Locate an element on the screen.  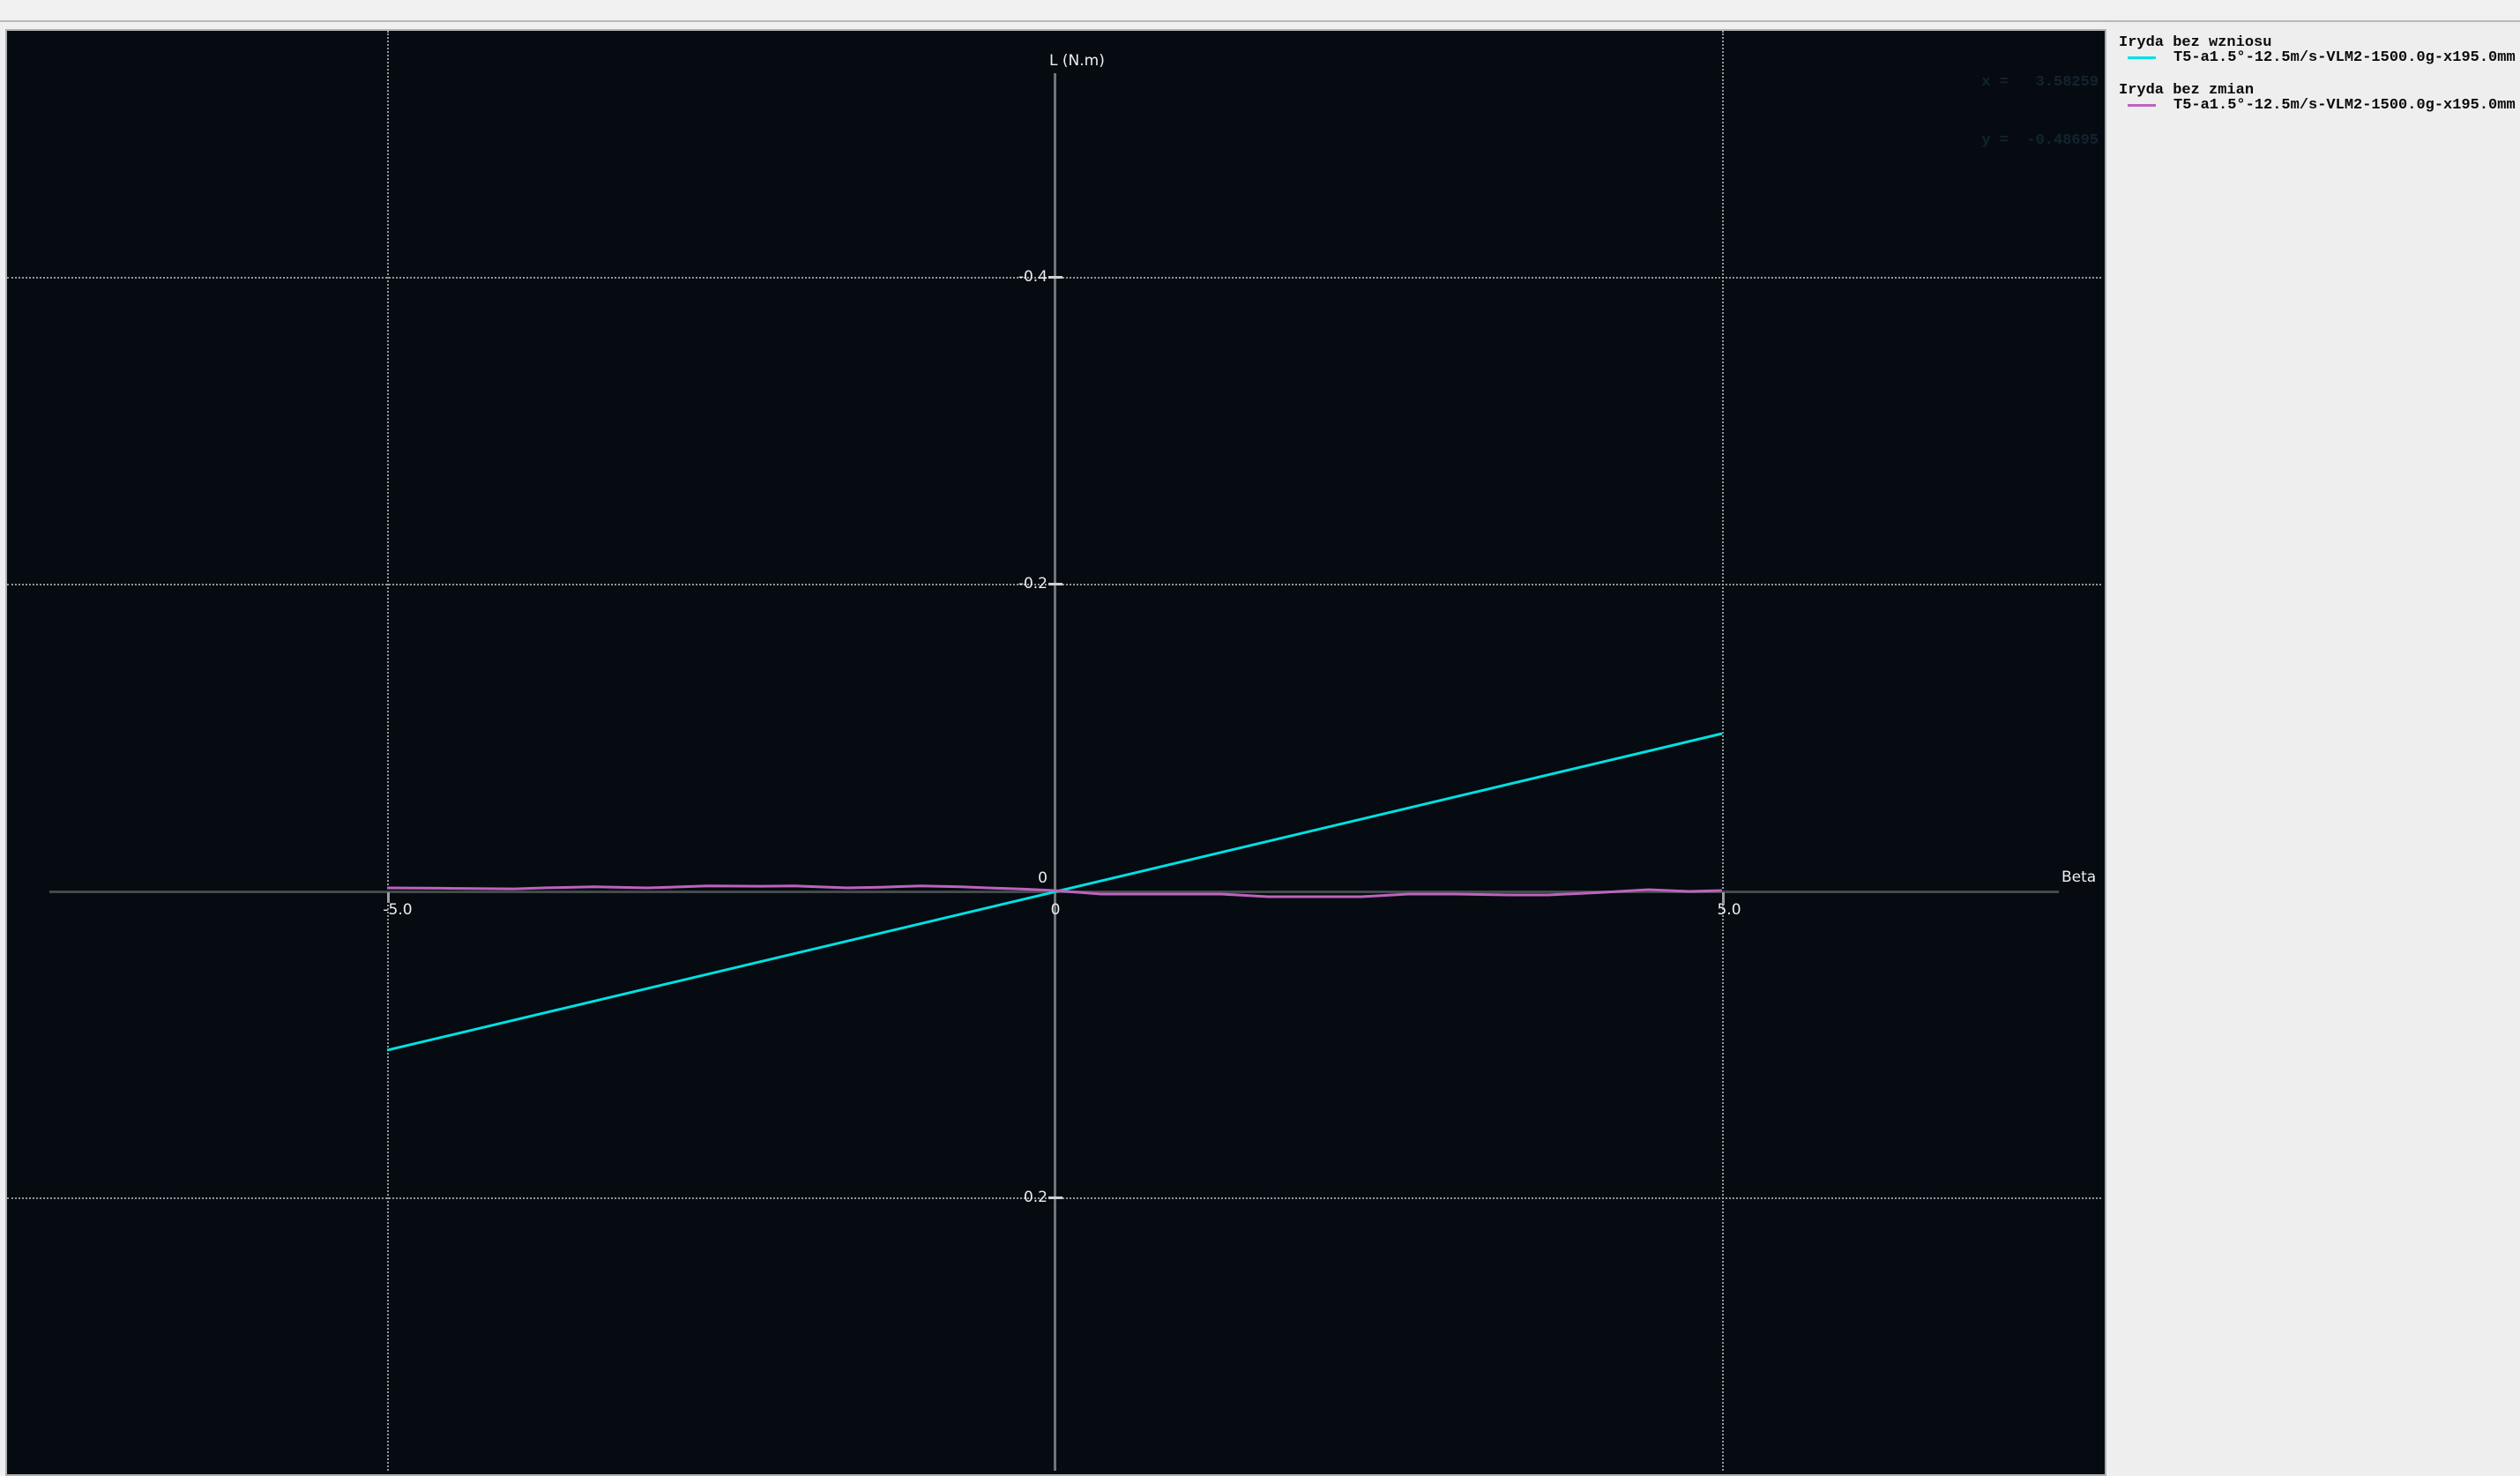
window-top-bar is located at coordinates (1260, 10).